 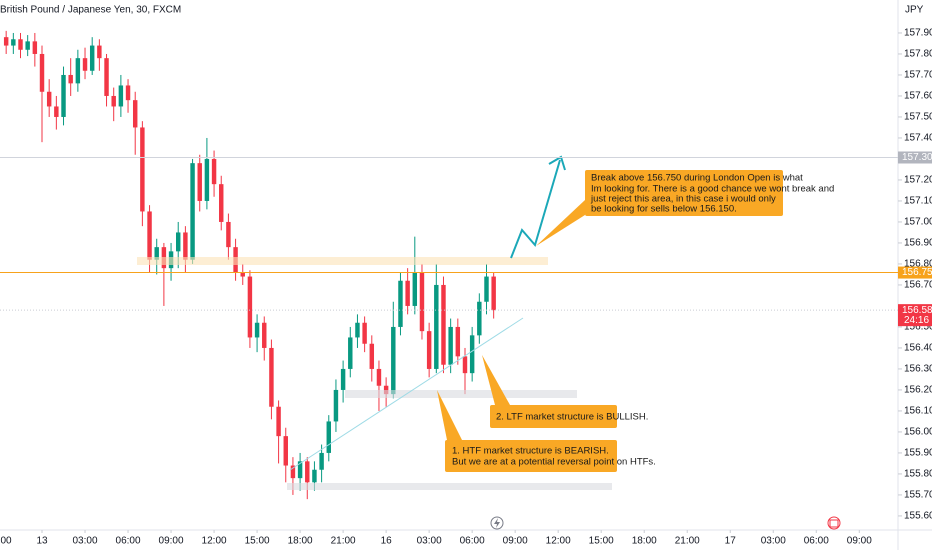 I want to click on y-tick-label: 156.500, so click(x=918, y=327).